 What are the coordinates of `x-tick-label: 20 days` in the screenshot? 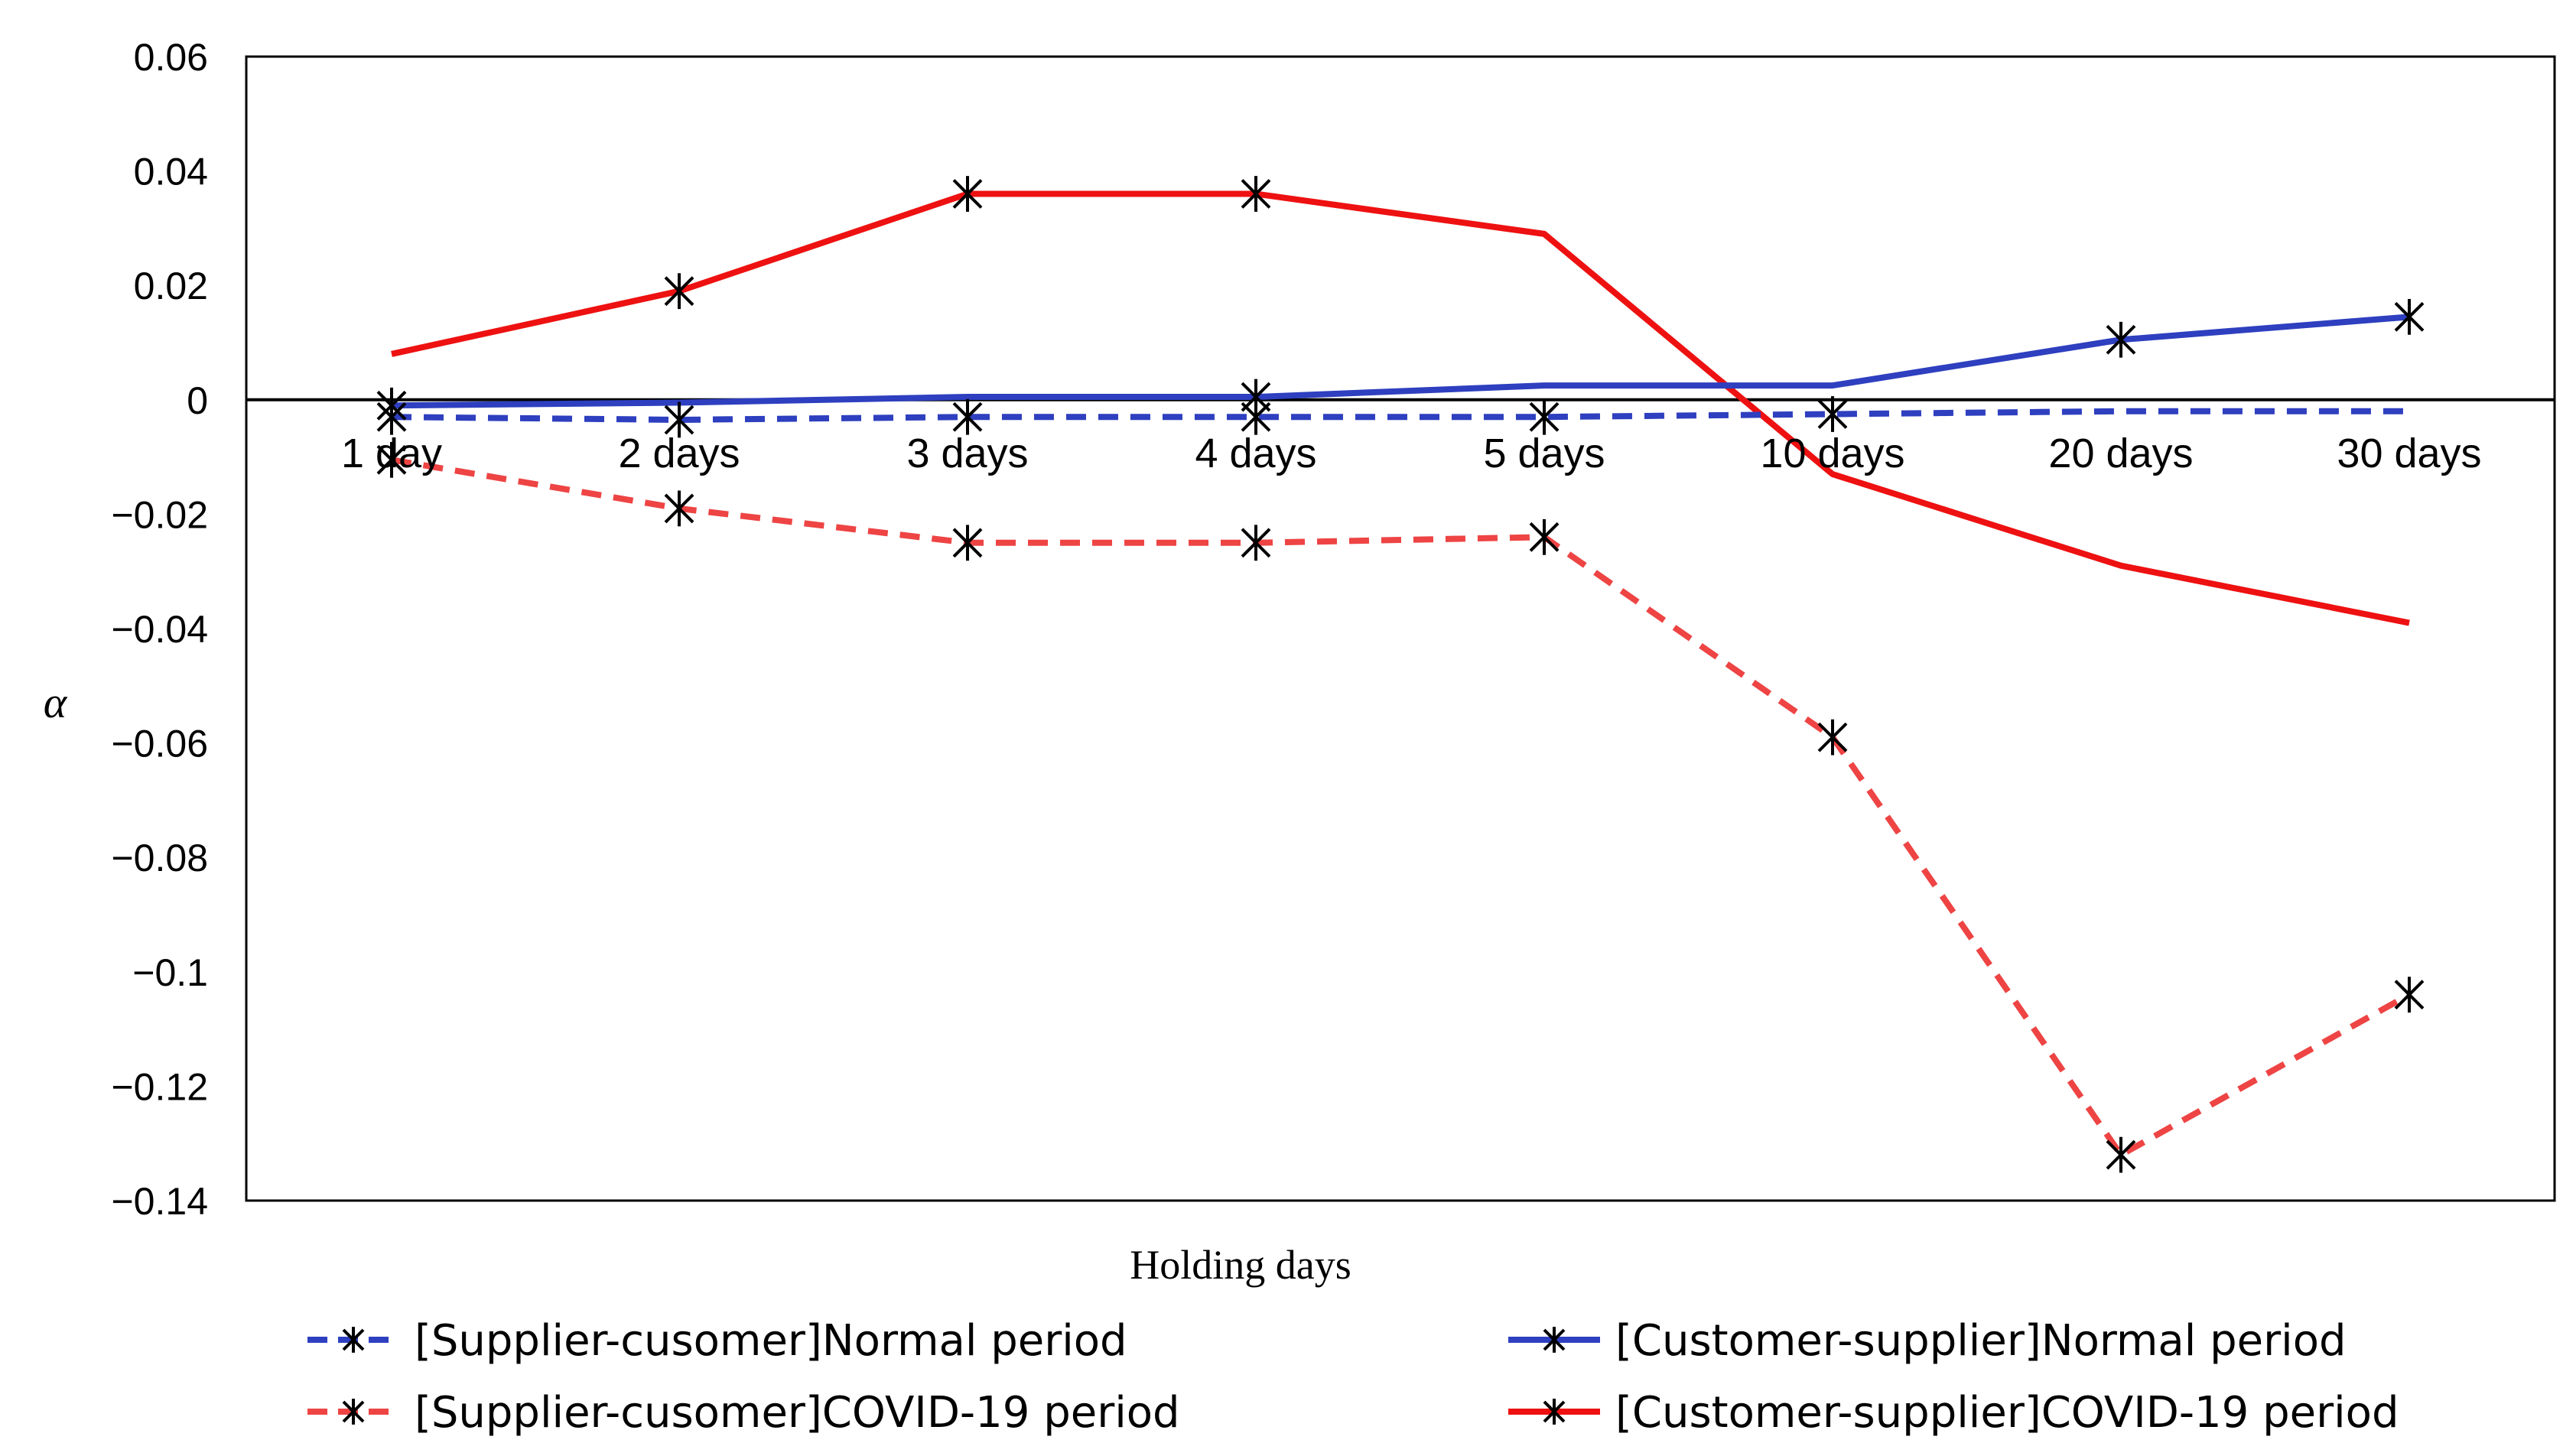 It's located at (2120, 453).